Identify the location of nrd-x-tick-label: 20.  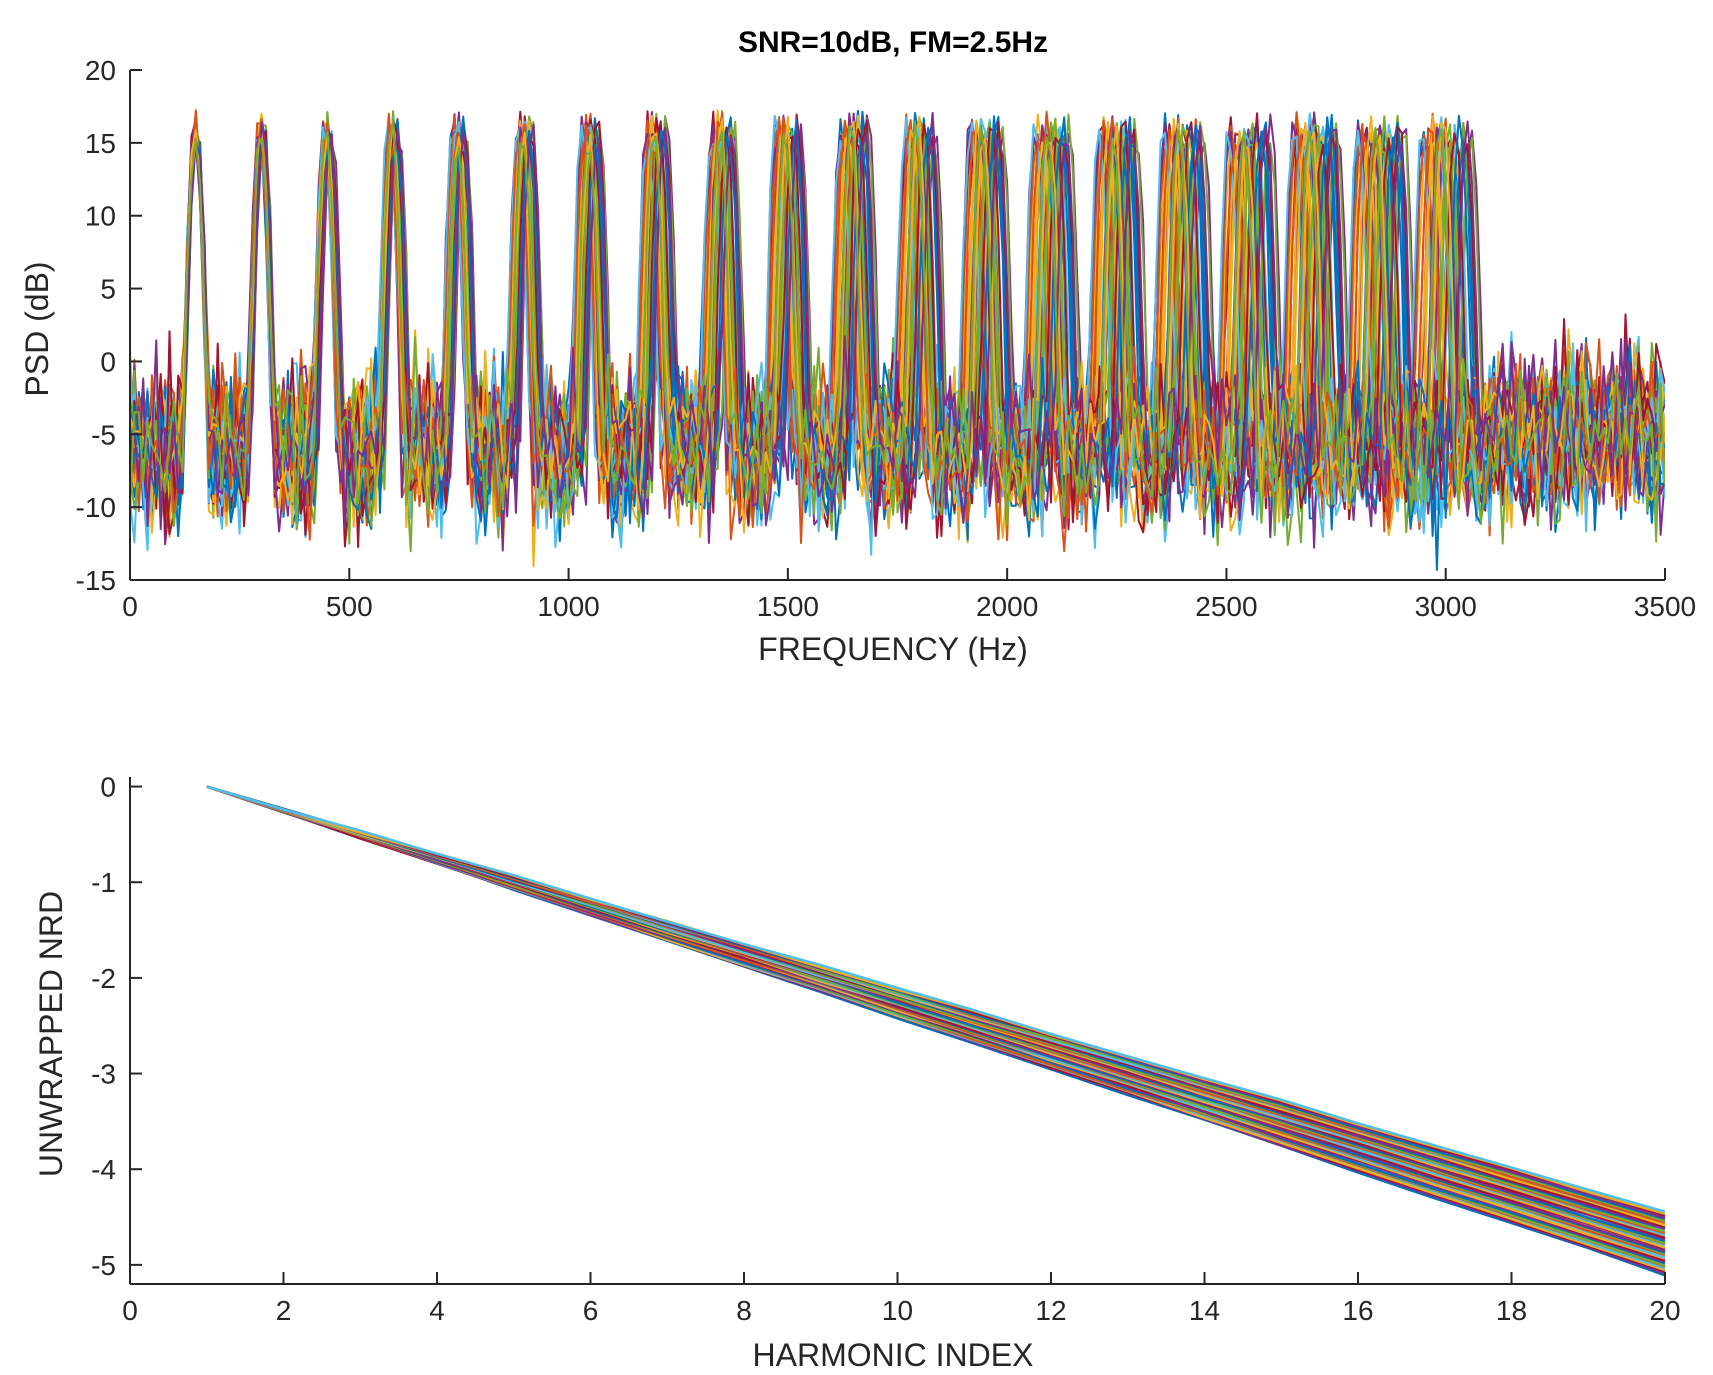
(1664, 1310).